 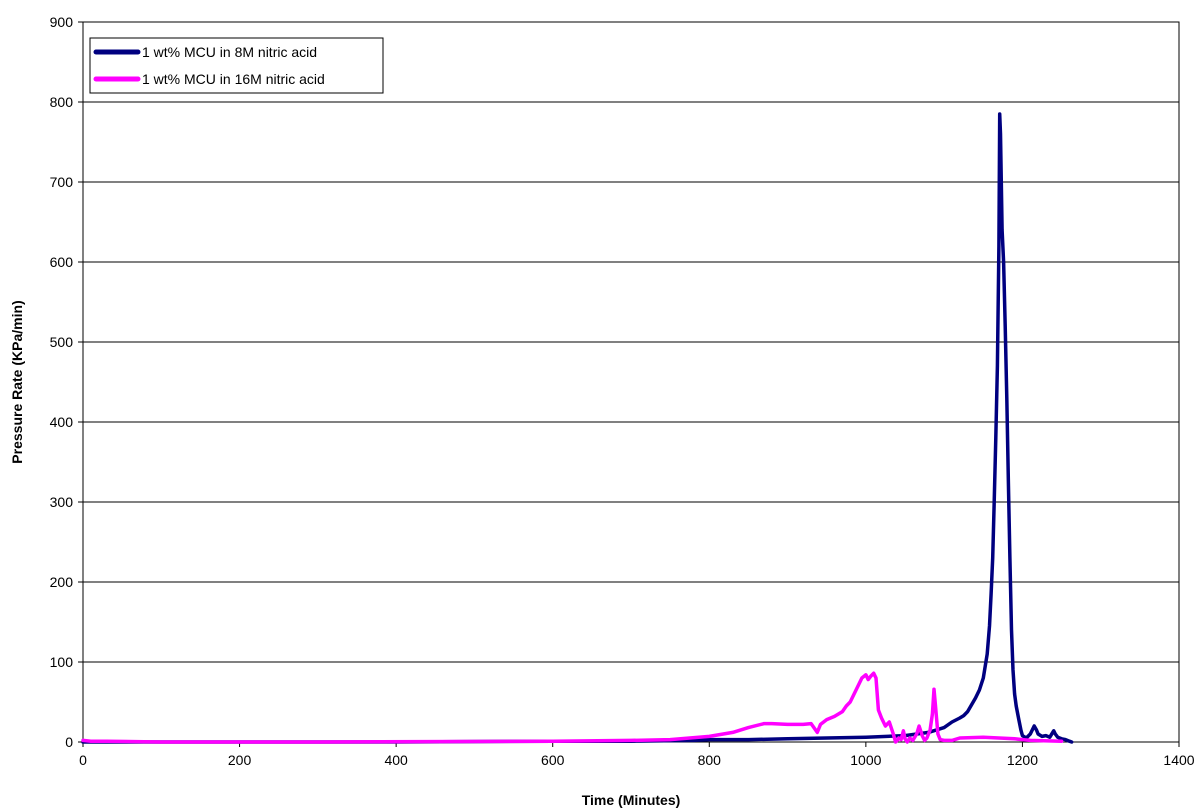 I want to click on y-axis-title: Pressure Rate (KPa/min), so click(x=17, y=381).